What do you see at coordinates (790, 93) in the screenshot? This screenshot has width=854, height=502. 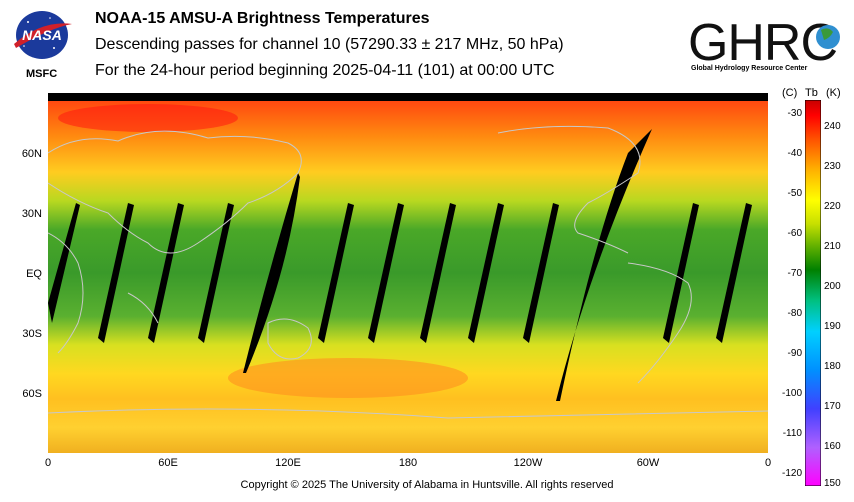 I see `colorbar-unit-c: (C)` at bounding box center [790, 93].